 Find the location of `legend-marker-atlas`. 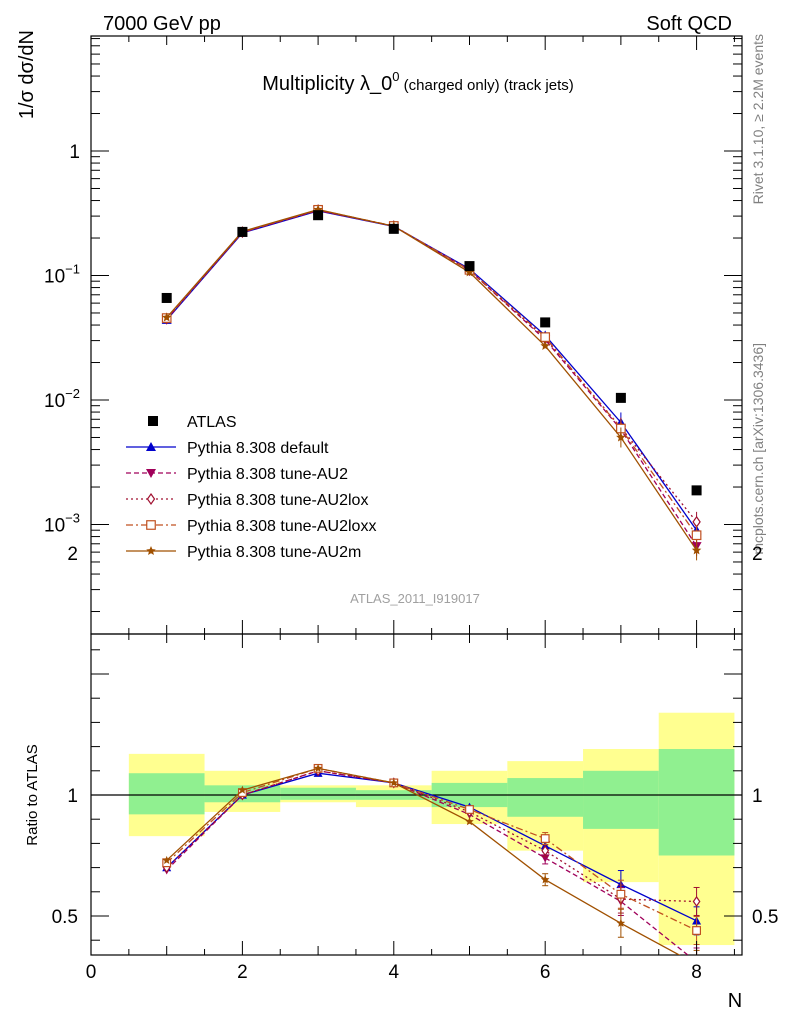

legend-marker-atlas is located at coordinates (153, 421).